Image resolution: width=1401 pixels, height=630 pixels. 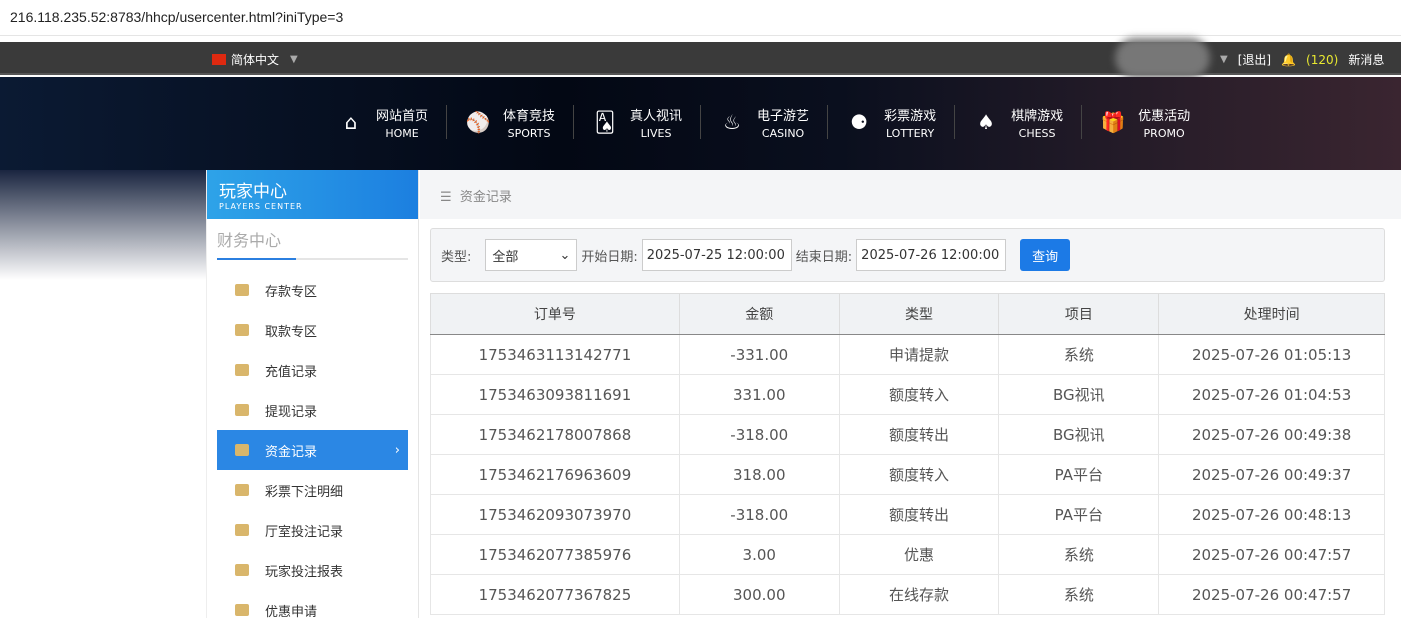 I want to click on query-button: 查询, so click(x=1045, y=255).